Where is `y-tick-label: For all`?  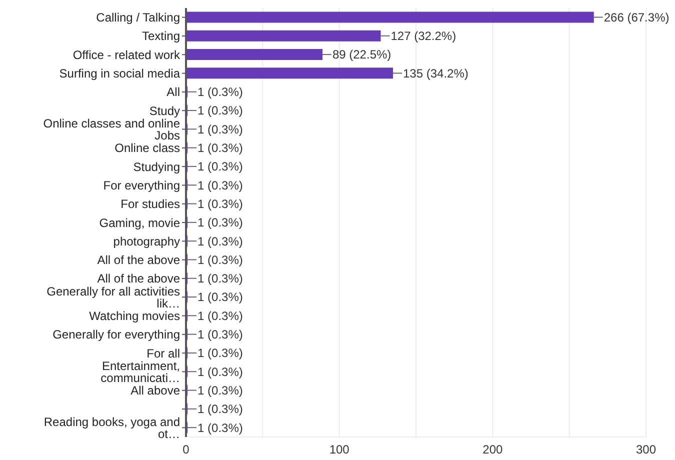
y-tick-label: For all is located at coordinates (163, 353).